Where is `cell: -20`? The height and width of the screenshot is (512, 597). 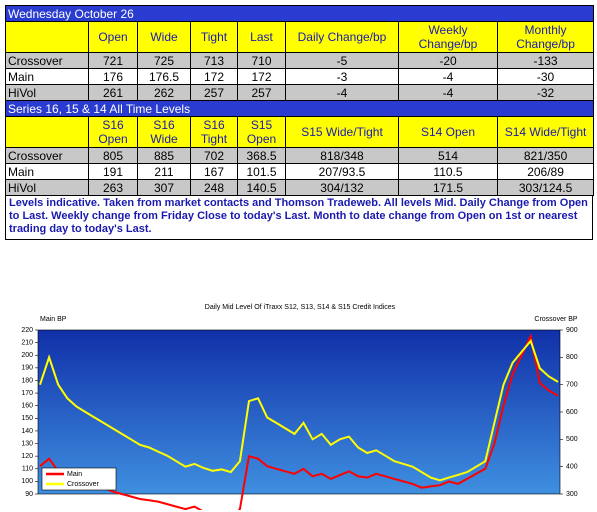 cell: -20 is located at coordinates (448, 60).